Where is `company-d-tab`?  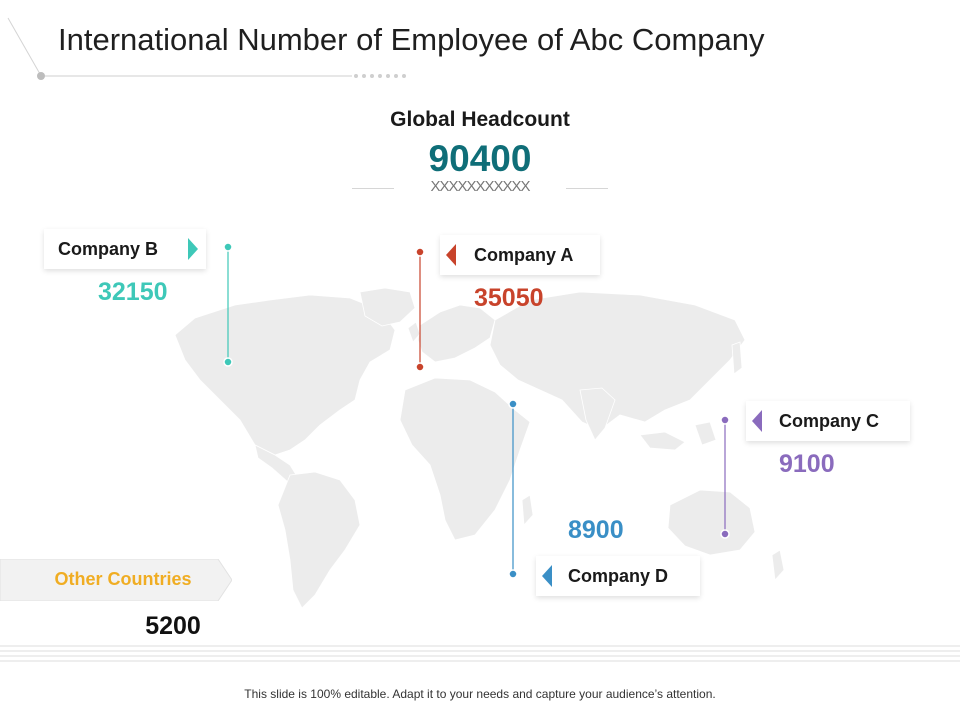 company-d-tab is located at coordinates (618, 576).